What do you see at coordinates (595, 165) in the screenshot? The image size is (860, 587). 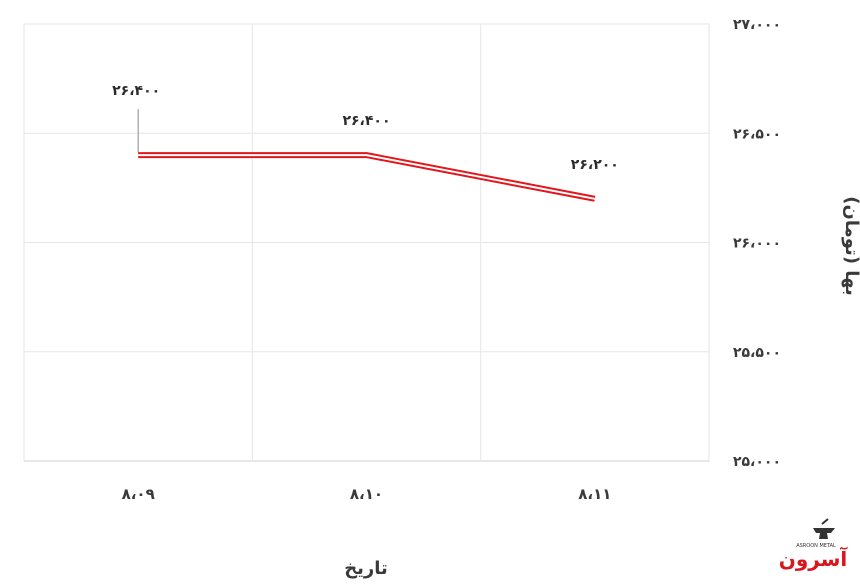 I see `data-label: ۲۶،۲۰۰` at bounding box center [595, 165].